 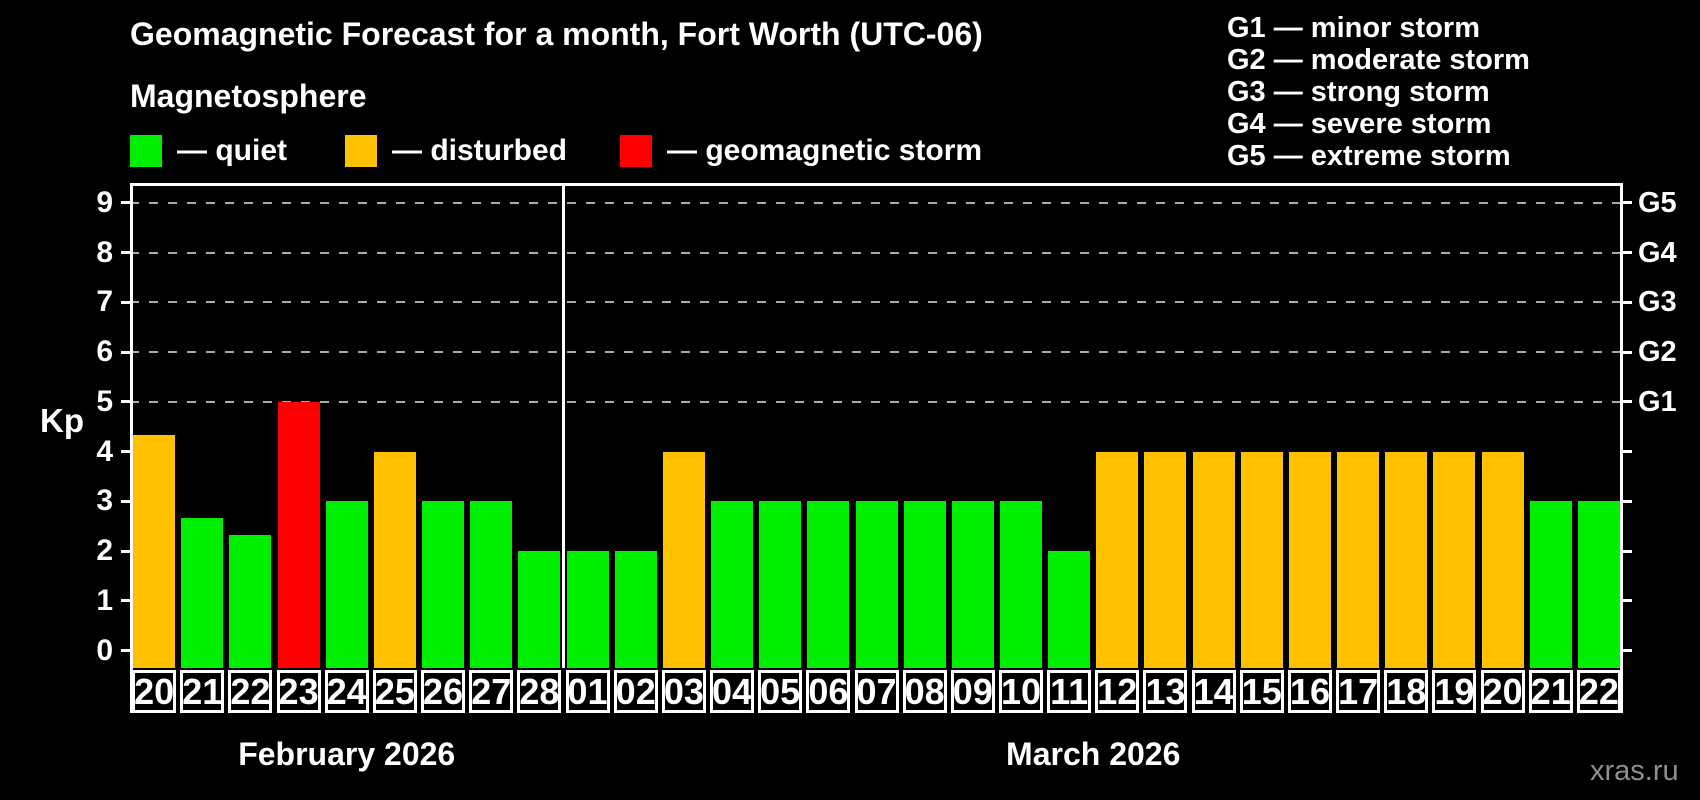 What do you see at coordinates (1657, 352) in the screenshot?
I see `g-axis-label-g2: G2` at bounding box center [1657, 352].